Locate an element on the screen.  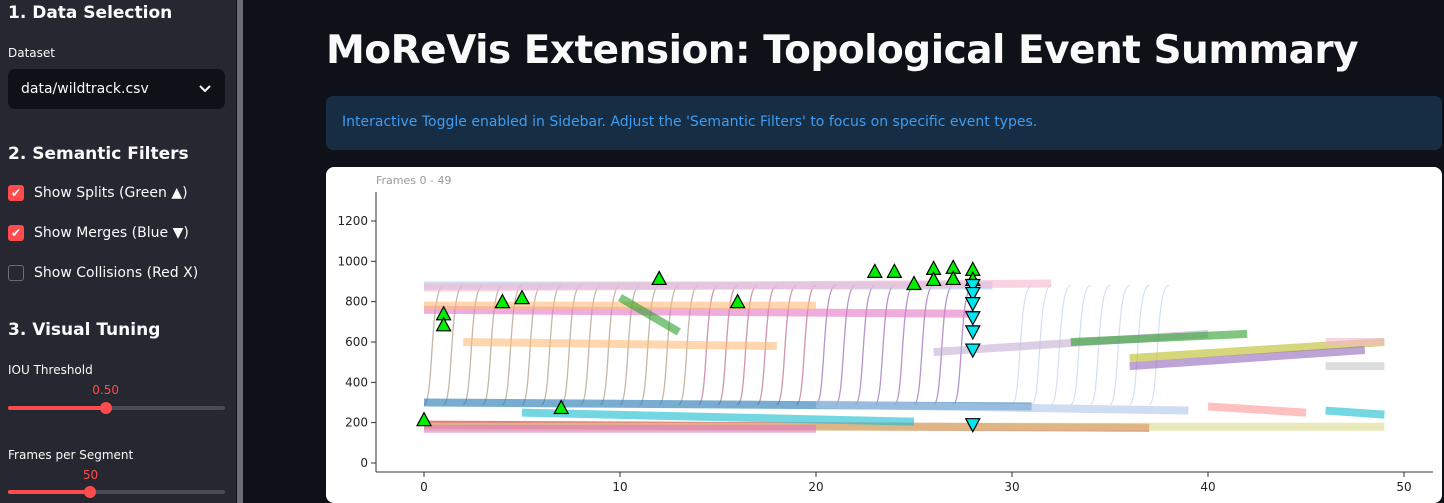
frames-per-segment-slider is located at coordinates (116, 492).